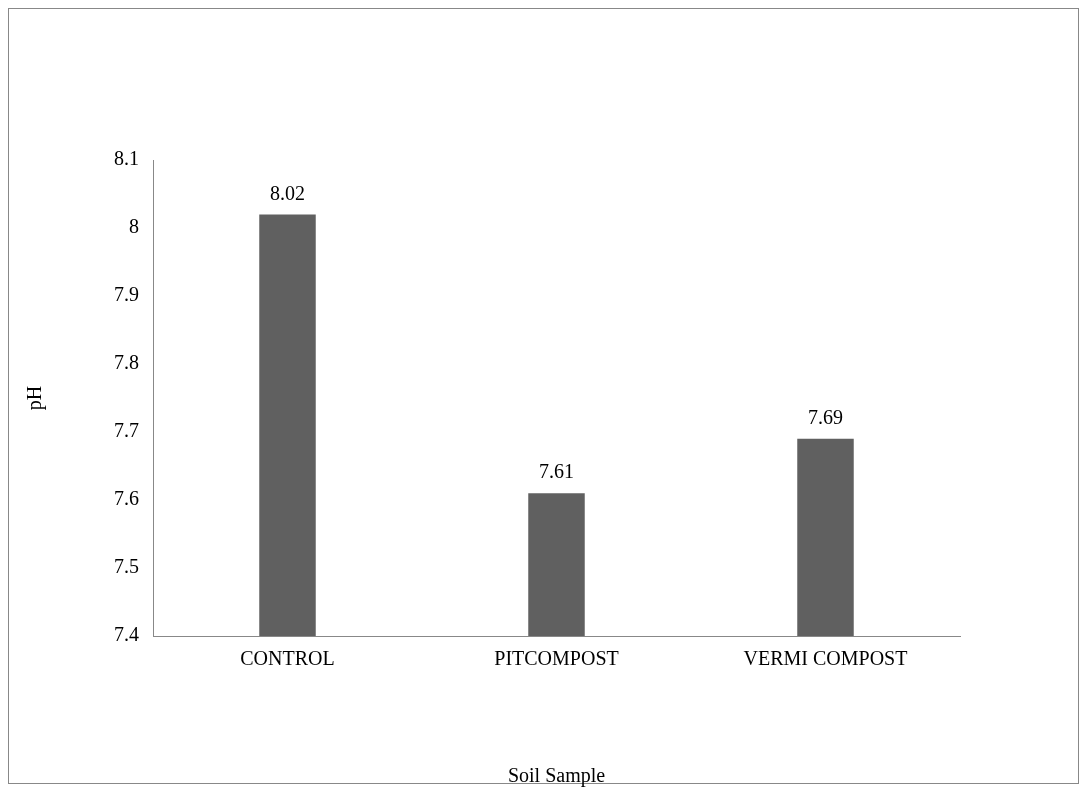  I want to click on data-label: 7.61, so click(556, 471).